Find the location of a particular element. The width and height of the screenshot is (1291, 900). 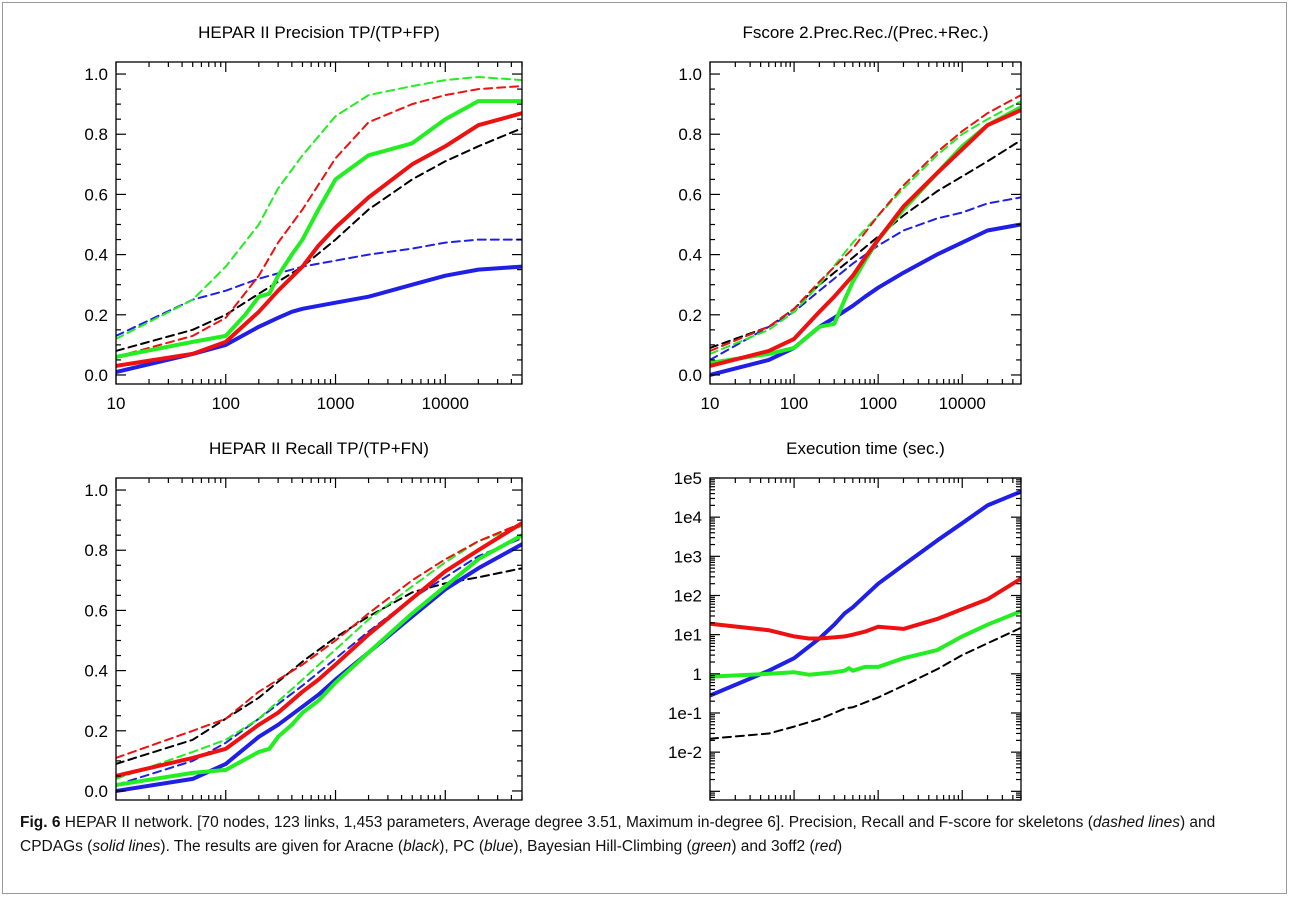

caption-emph-solid: solid lines is located at coordinates (126, 846).